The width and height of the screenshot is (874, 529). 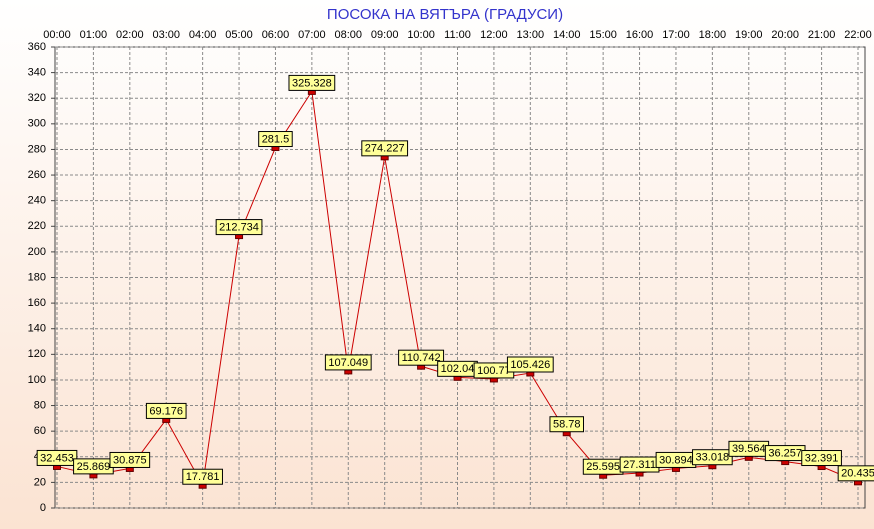 What do you see at coordinates (603, 35) in the screenshot?
I see `x-tick-label: 15:00` at bounding box center [603, 35].